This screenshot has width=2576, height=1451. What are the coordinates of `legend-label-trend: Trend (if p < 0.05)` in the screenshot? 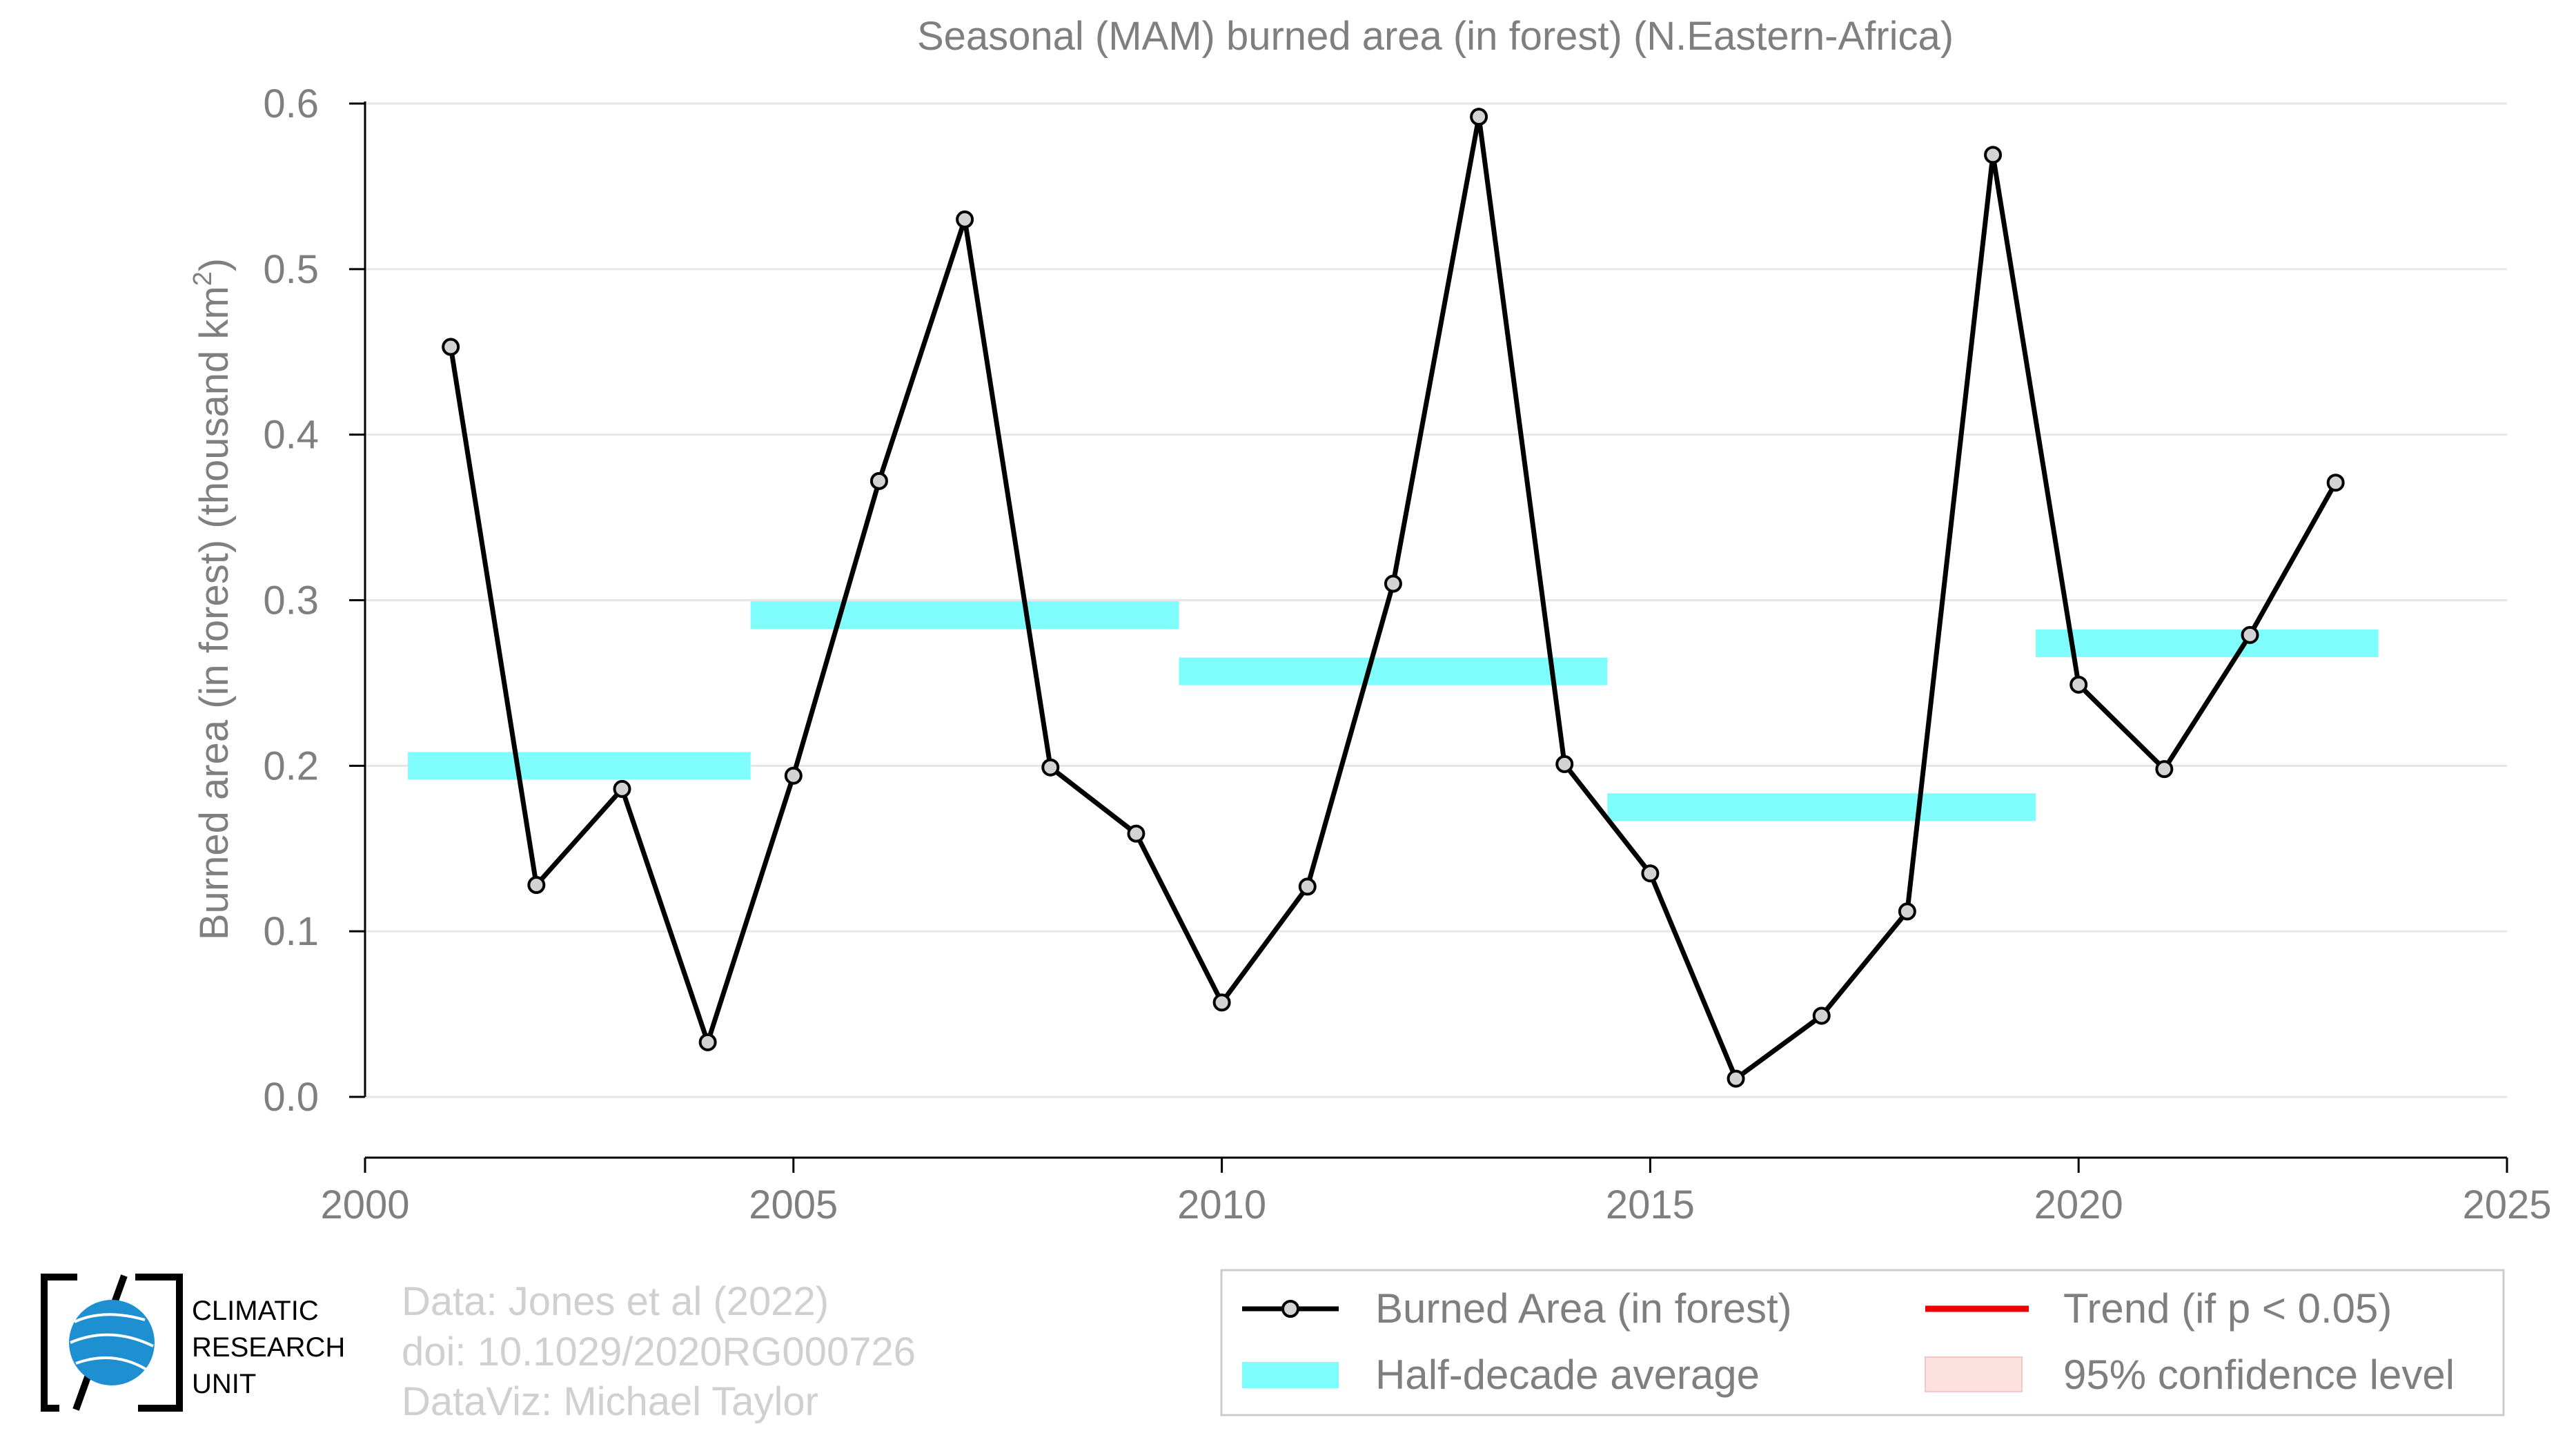 It's located at (2227, 1309).